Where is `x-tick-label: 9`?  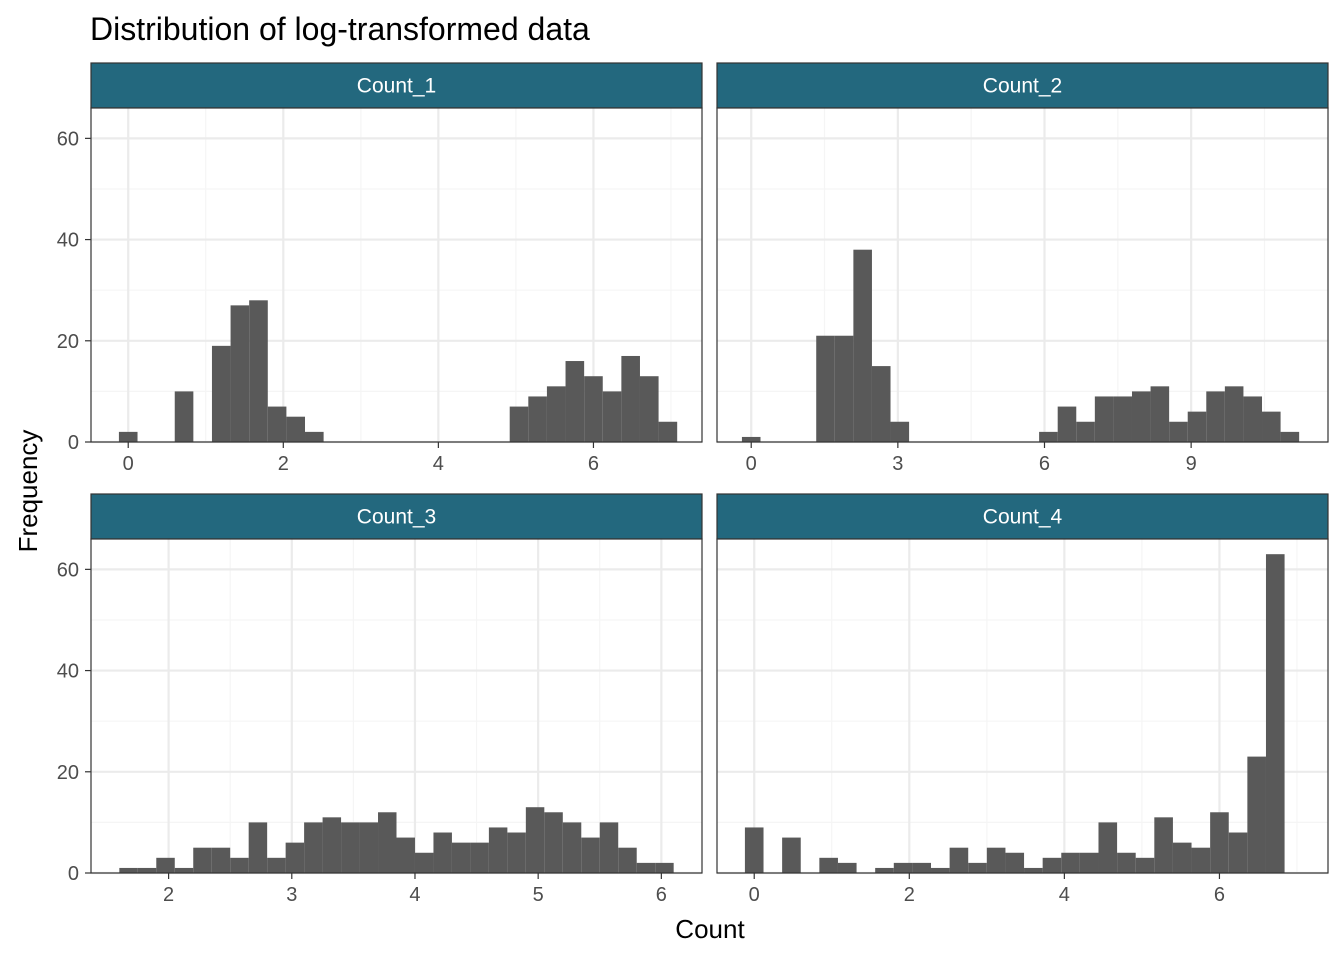 x-tick-label: 9 is located at coordinates (1191, 464).